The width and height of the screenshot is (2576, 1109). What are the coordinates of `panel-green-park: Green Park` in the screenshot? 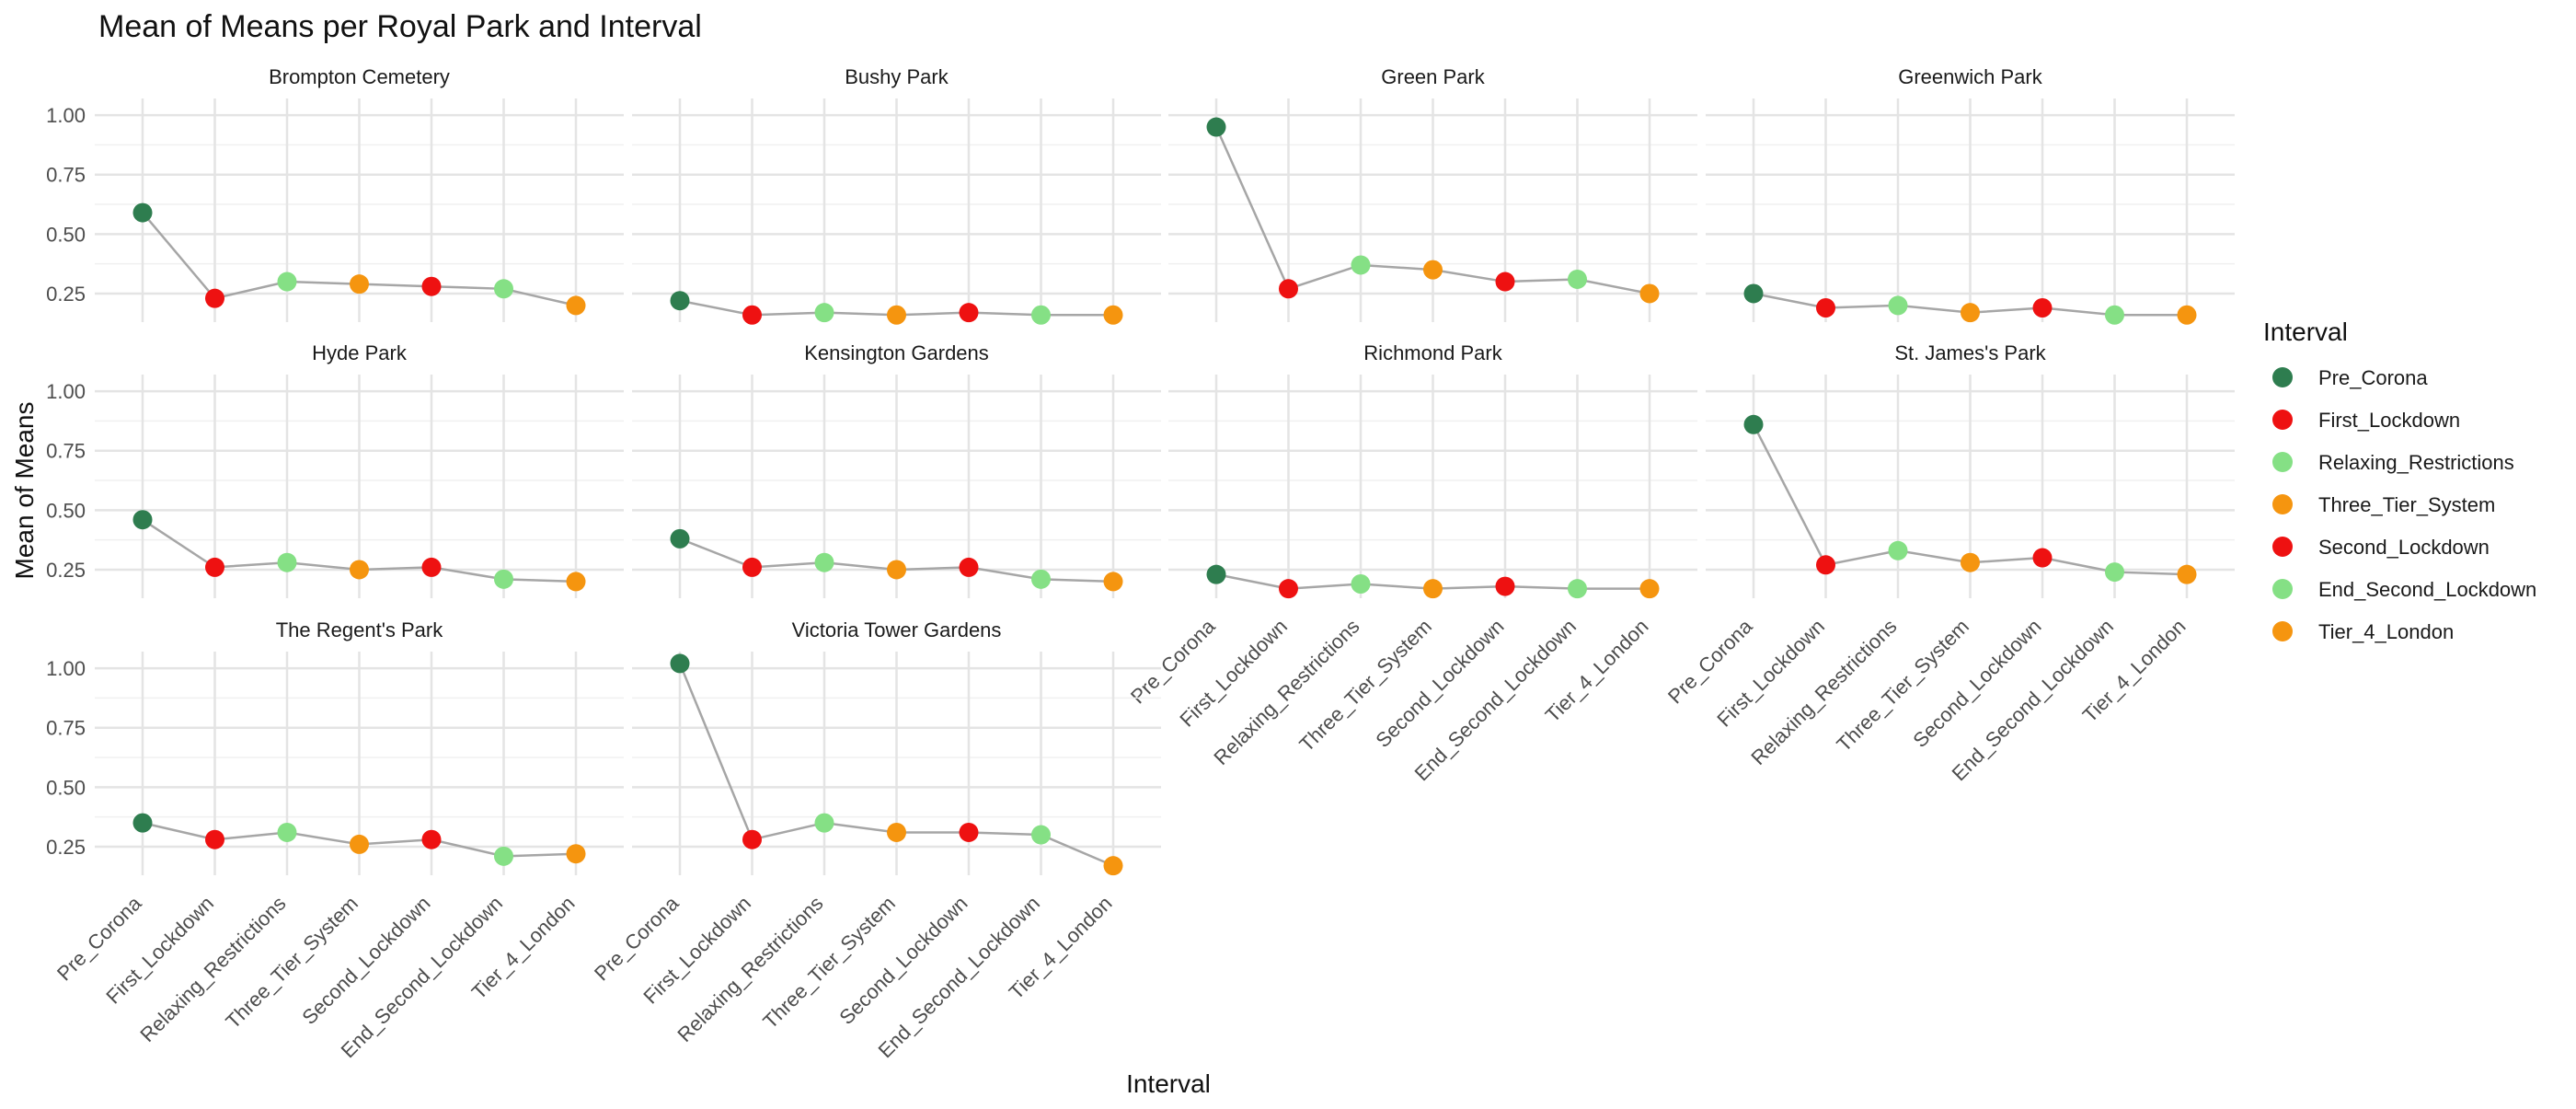 It's located at (1432, 193).